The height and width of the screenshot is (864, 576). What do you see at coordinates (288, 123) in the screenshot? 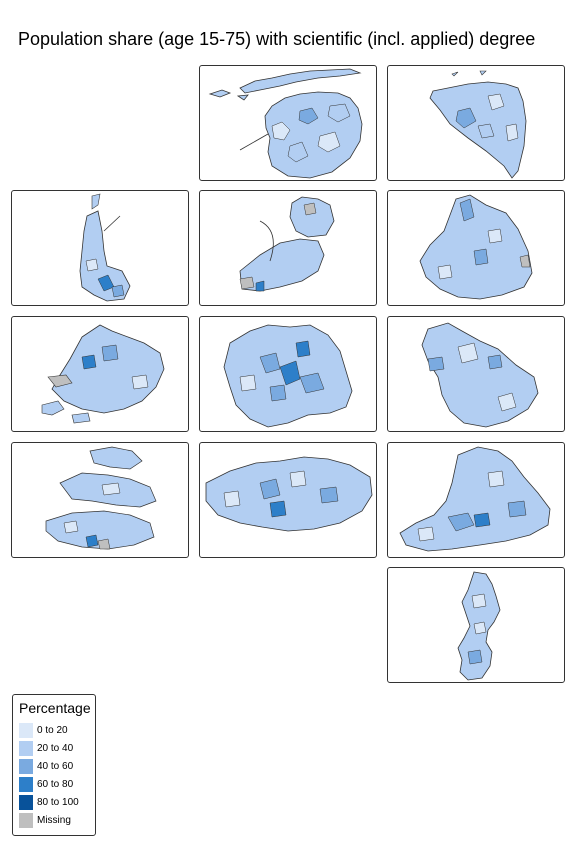
I see `map-panel-friesland` at bounding box center [288, 123].